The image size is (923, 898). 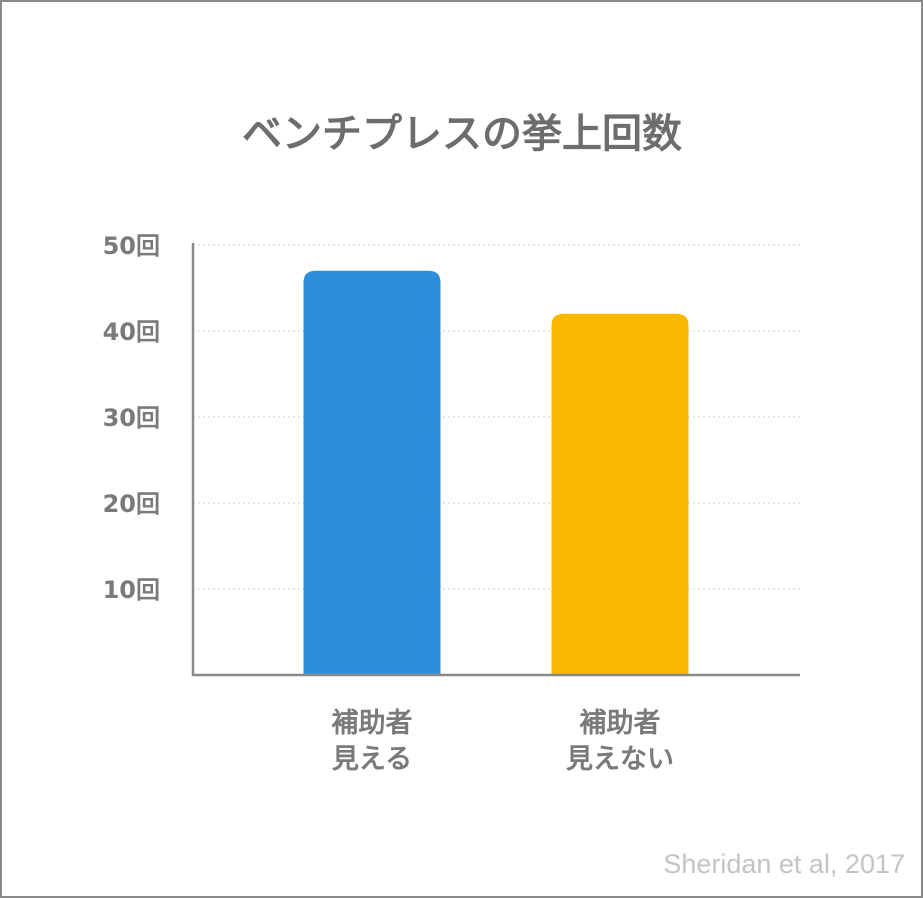 What do you see at coordinates (462, 134) in the screenshot?
I see `chart-title: ベンチプレスの挙上回数` at bounding box center [462, 134].